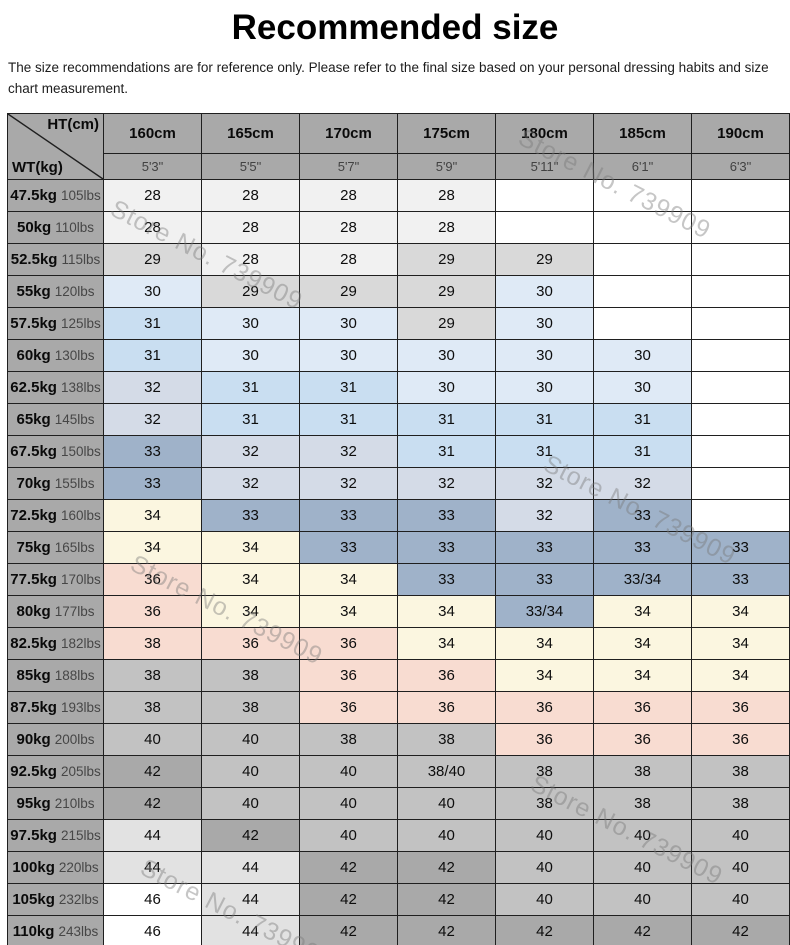 This screenshot has width=790, height=945. Describe the element at coordinates (348, 133) in the screenshot. I see `height-col-header: 170cm` at that location.